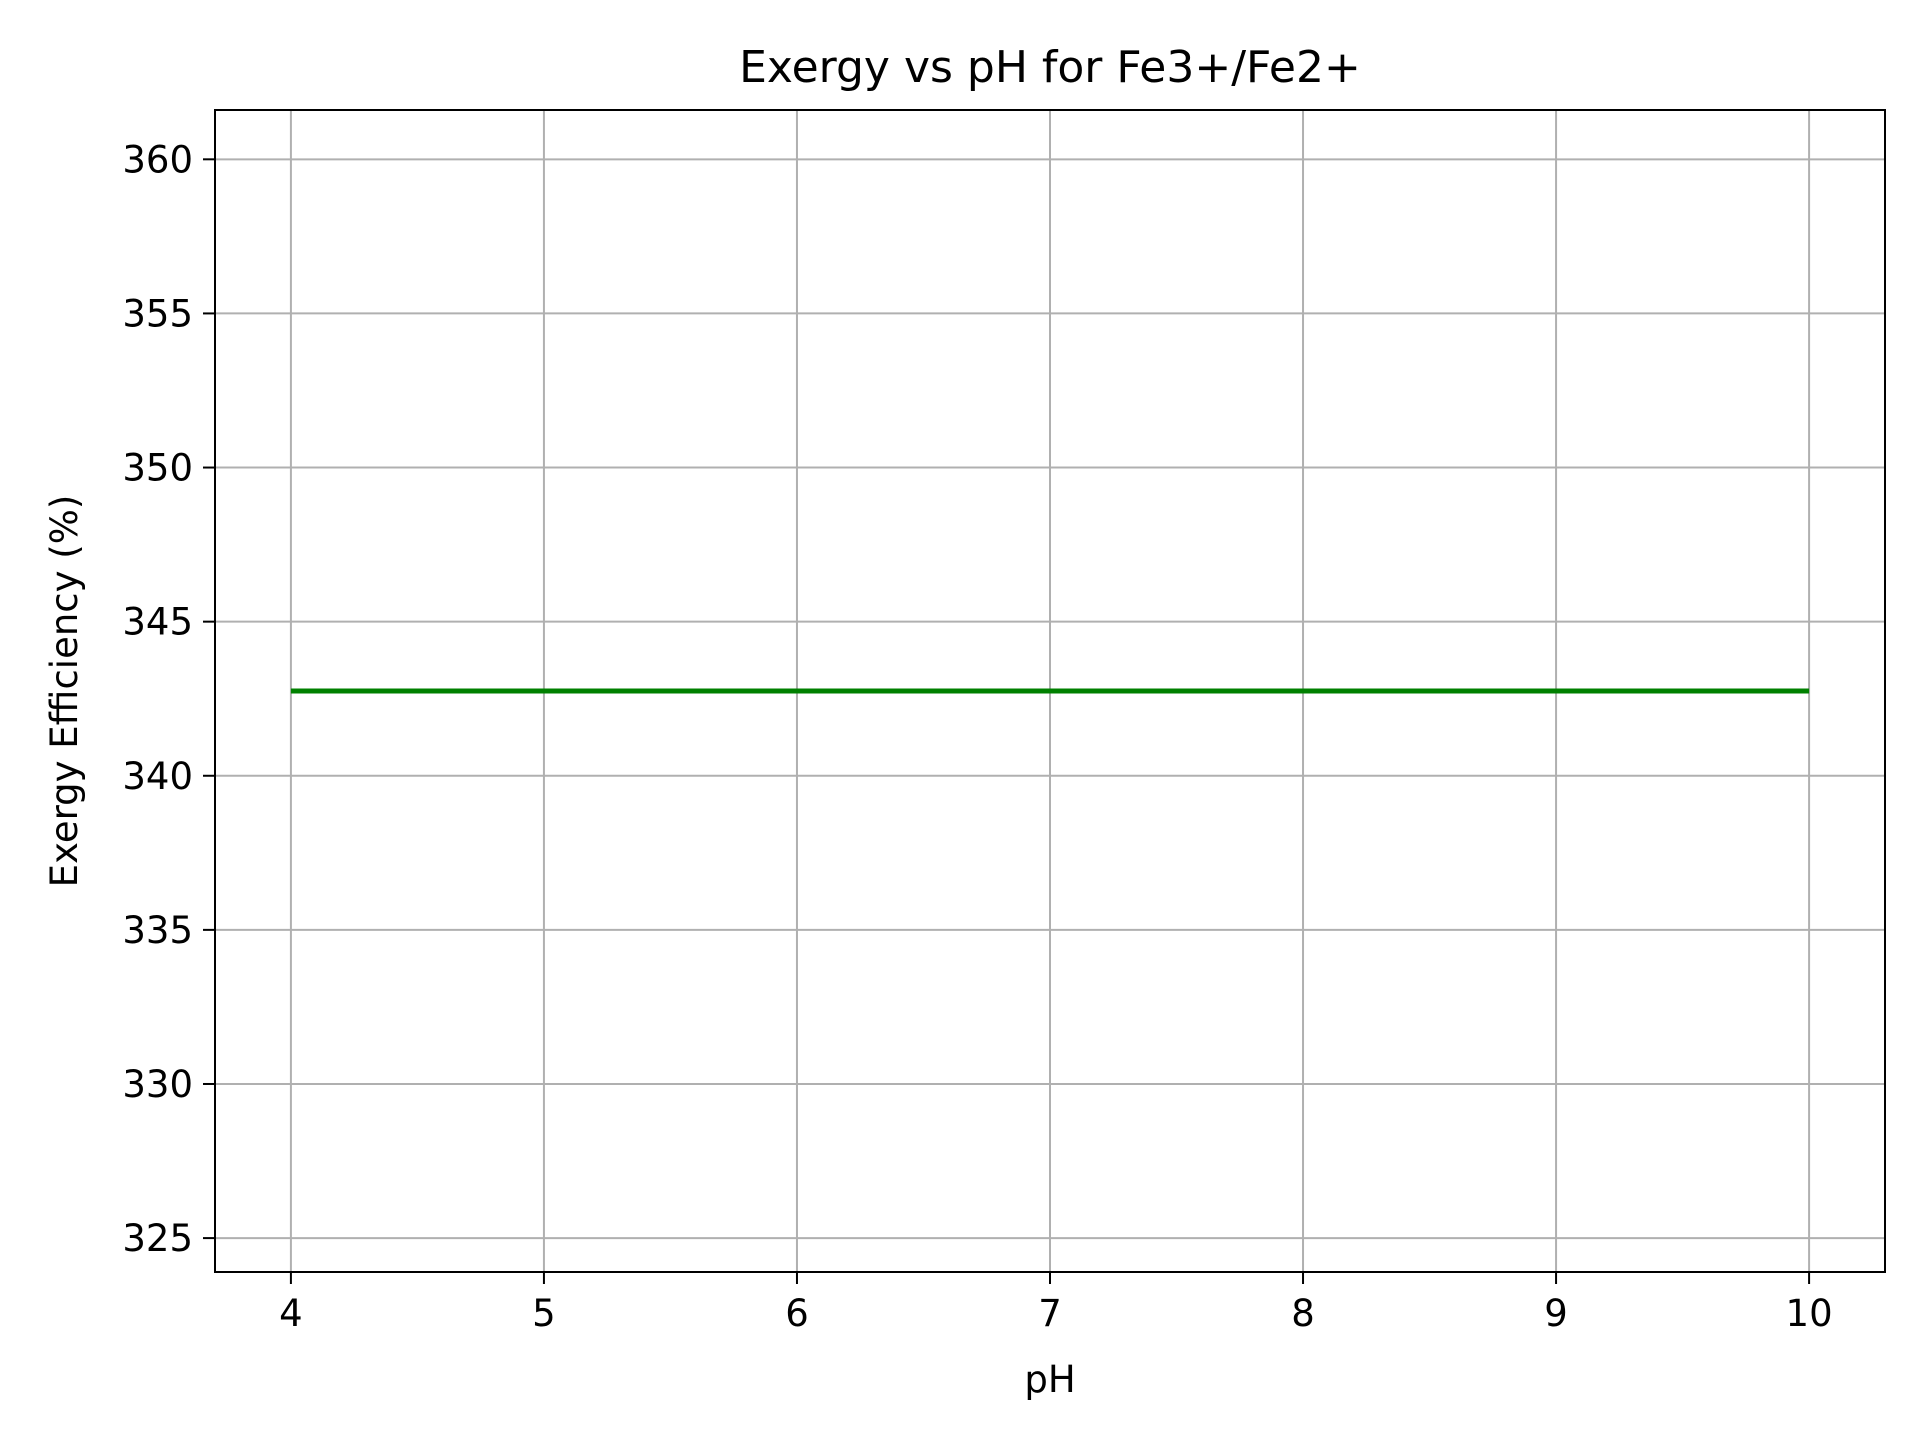 This screenshot has width=1920, height=1440. I want to click on x-tick-label: 5, so click(544, 1313).